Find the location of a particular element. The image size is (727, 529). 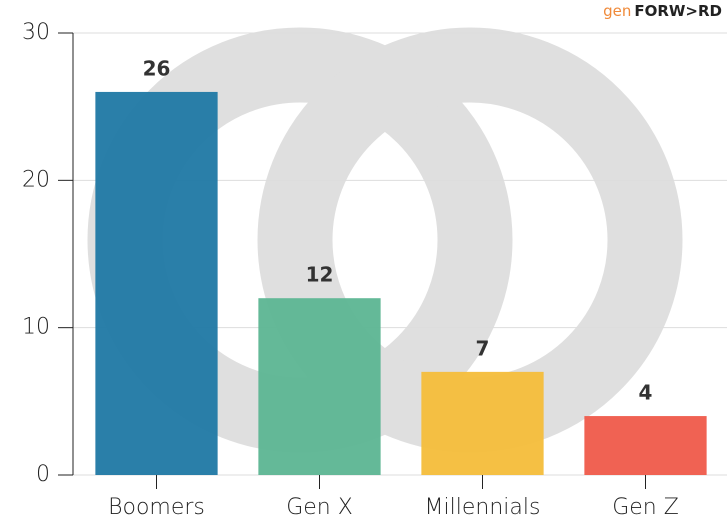

x-tick-label: Millennials is located at coordinates (483, 507).